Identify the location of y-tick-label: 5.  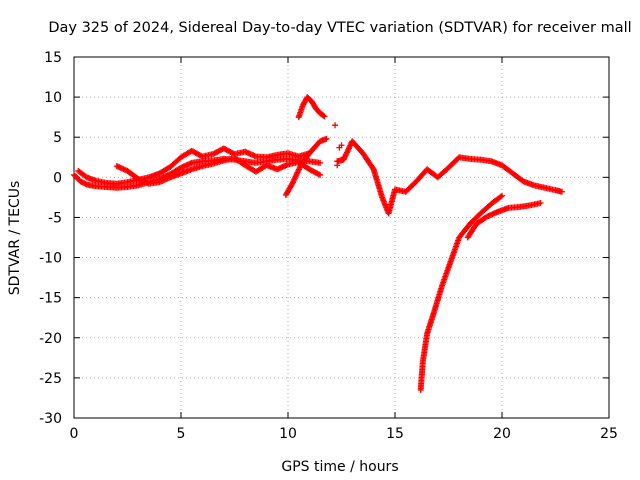
(57, 138).